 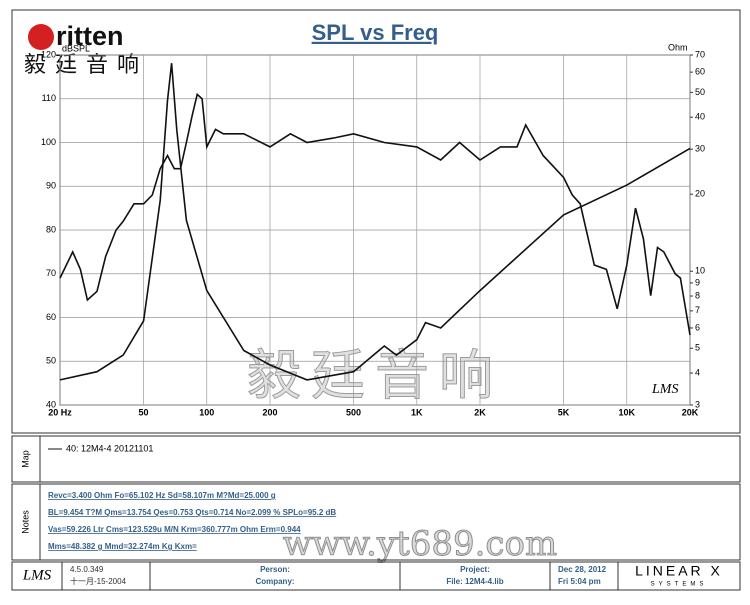 I want to click on y2-tick-label: 50, so click(x=700, y=92).